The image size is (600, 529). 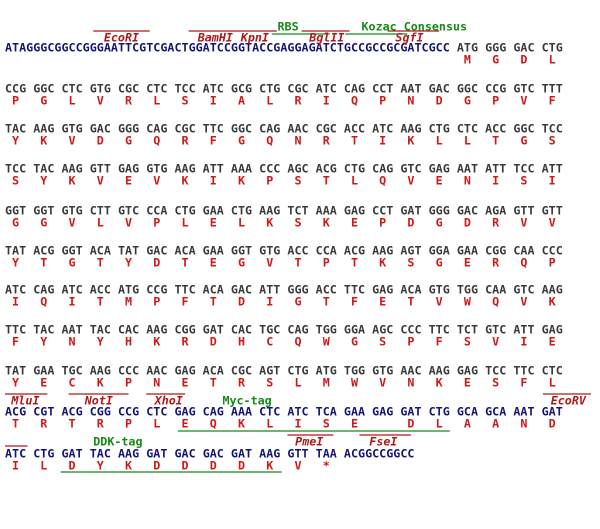 I want to click on amino-acid: M, so click(x=467, y=60).